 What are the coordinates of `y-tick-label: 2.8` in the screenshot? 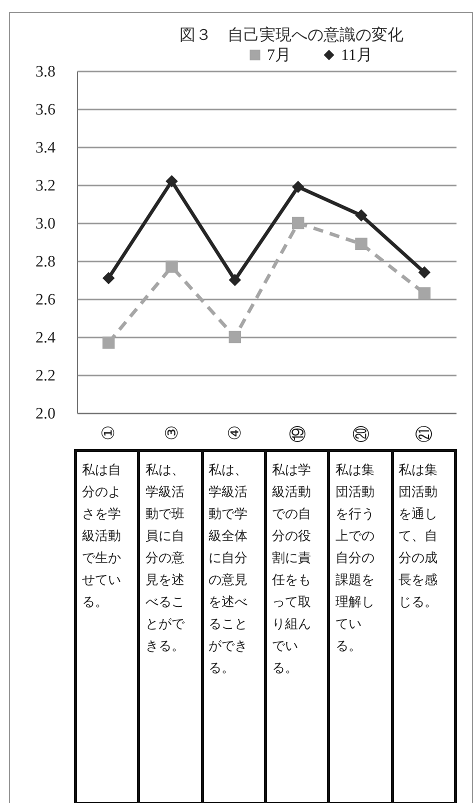 It's located at (46, 262).